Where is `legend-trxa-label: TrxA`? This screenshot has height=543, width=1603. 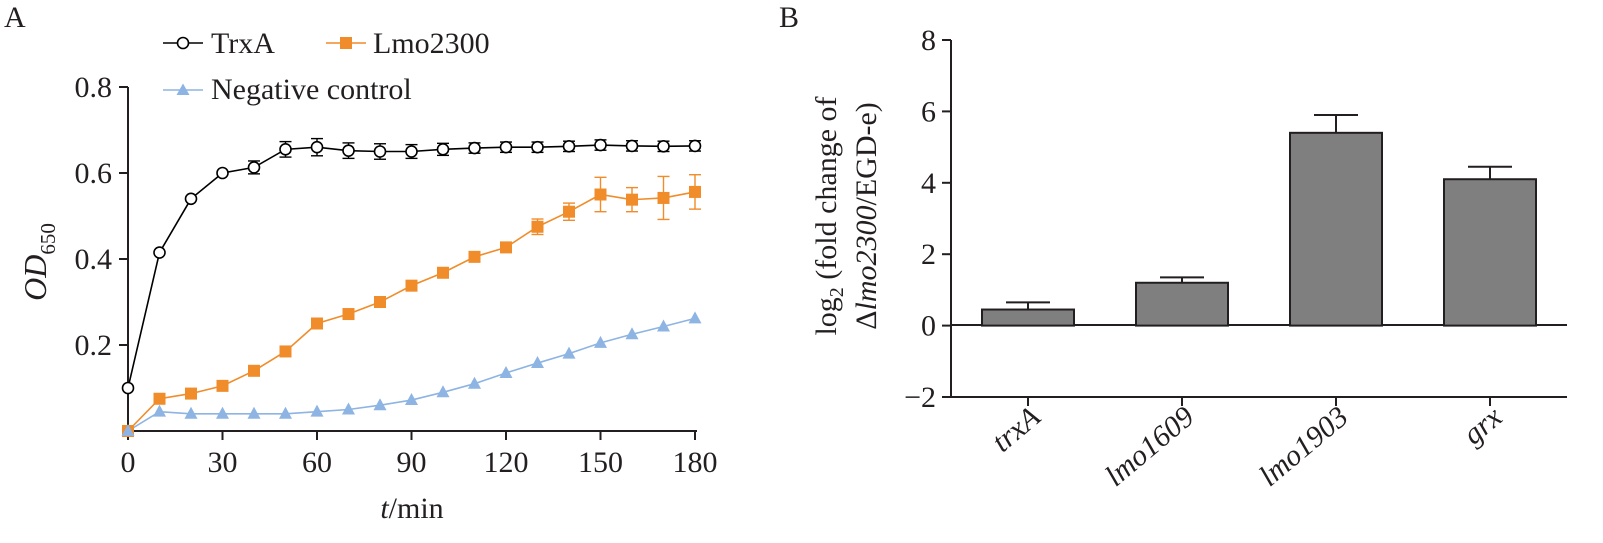 legend-trxa-label: TrxA is located at coordinates (243, 43).